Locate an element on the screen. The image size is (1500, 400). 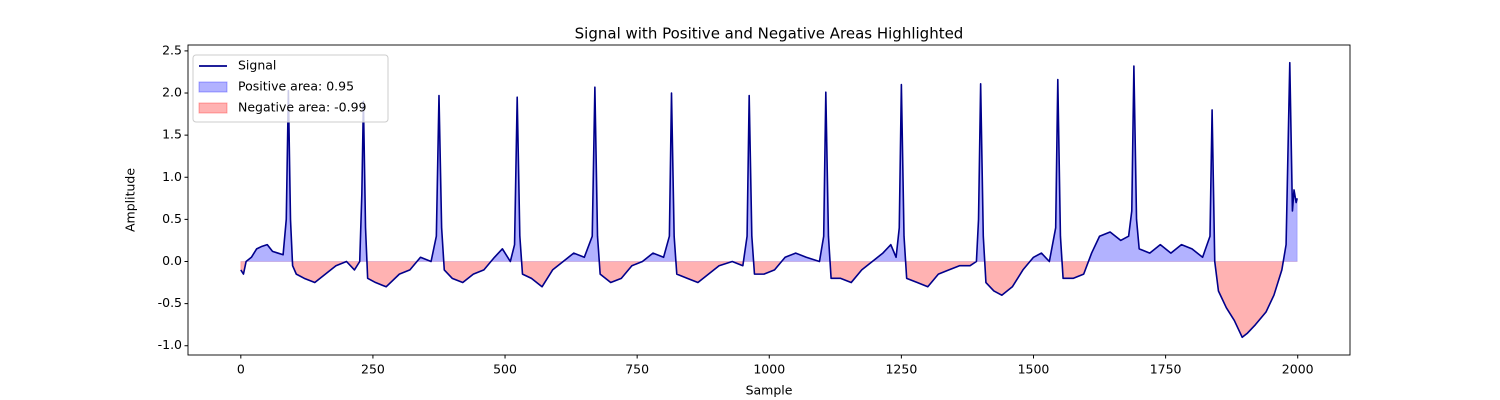
y-tick-label: 2.0 is located at coordinates (172, 92).